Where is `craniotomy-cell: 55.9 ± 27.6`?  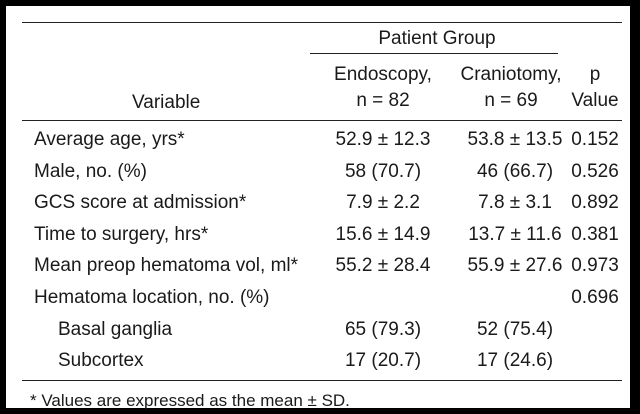 craniotomy-cell: 55.9 ± 27.6 is located at coordinates (515, 266).